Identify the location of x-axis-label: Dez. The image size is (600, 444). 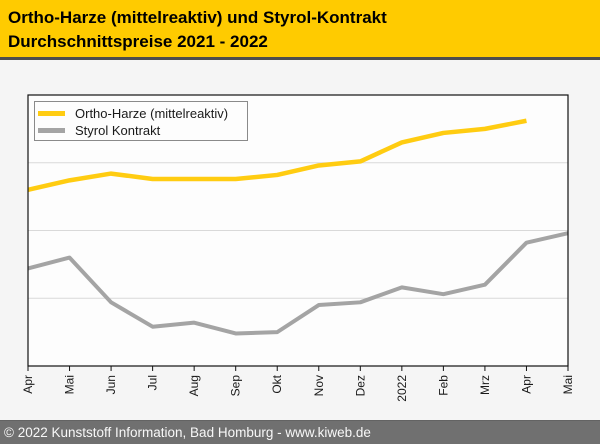
(360, 385).